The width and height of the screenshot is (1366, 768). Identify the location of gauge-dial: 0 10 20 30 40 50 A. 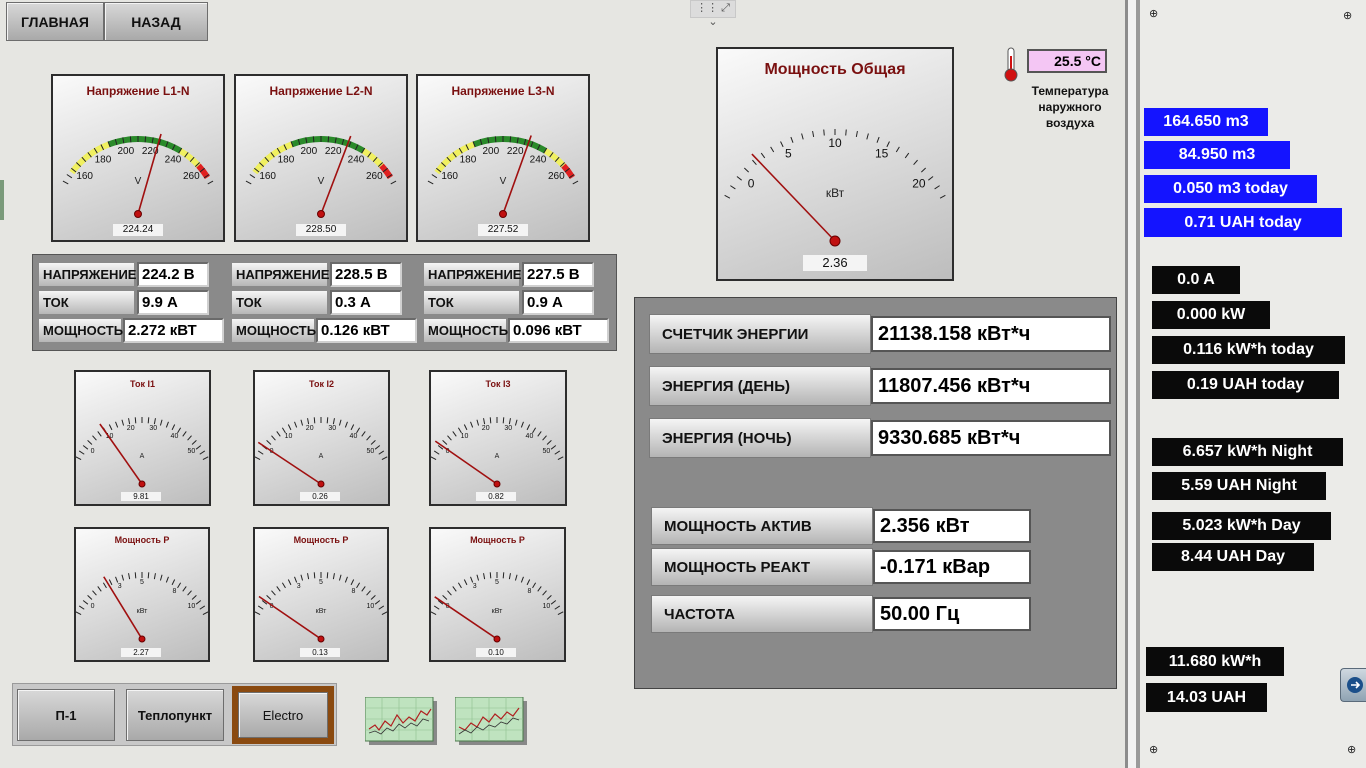
(497, 452).